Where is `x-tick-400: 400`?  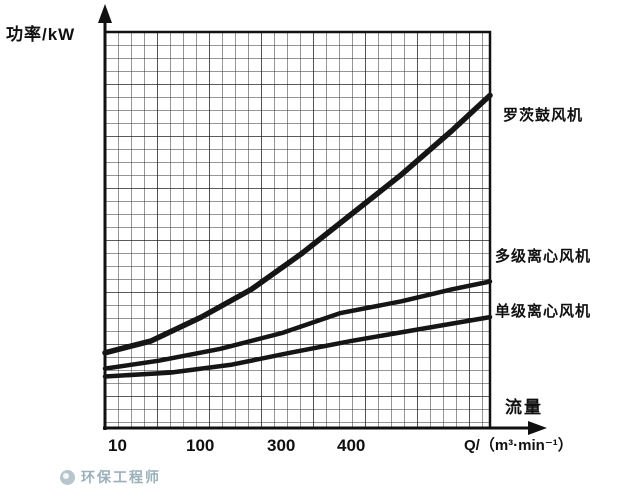
x-tick-400: 400 is located at coordinates (351, 445).